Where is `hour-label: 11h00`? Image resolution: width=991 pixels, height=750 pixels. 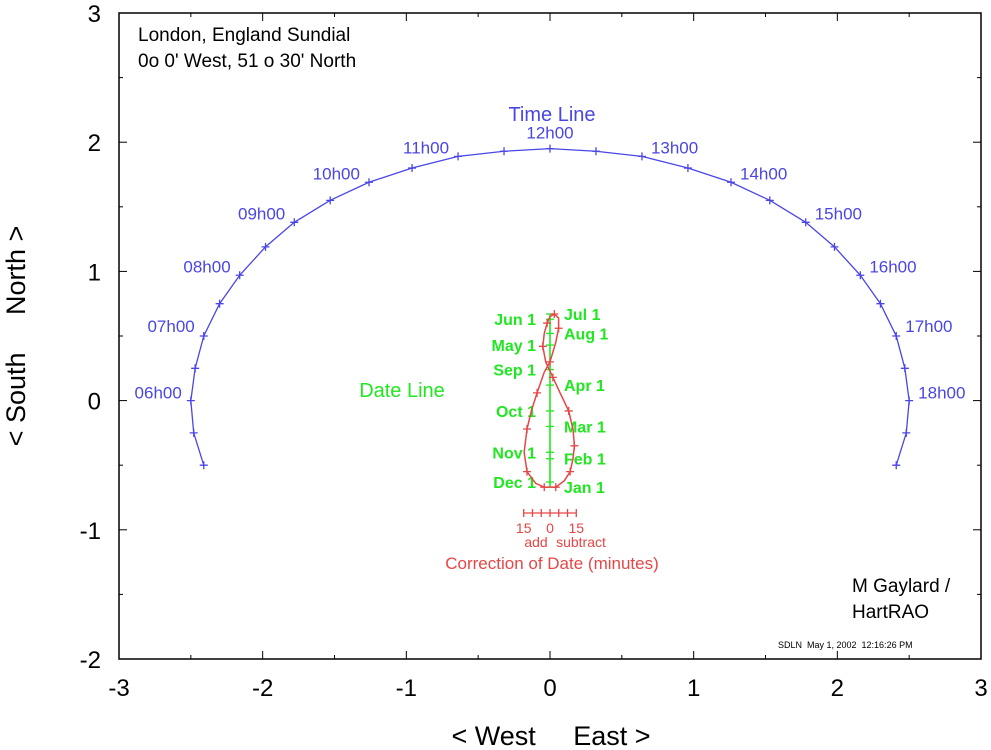 hour-label: 11h00 is located at coordinates (426, 147).